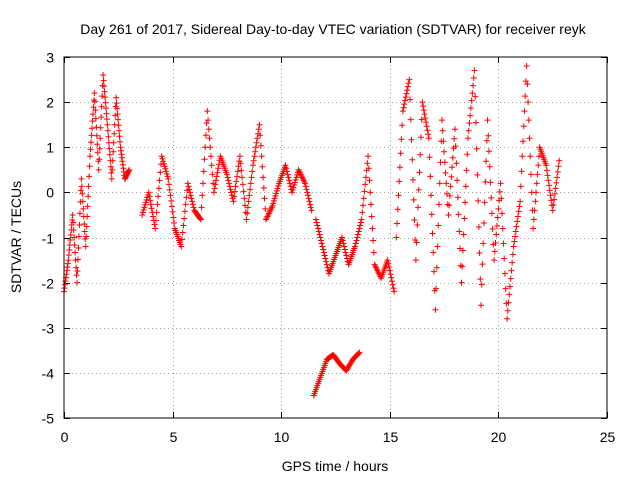 The width and height of the screenshot is (640, 480). Describe the element at coordinates (50, 103) in the screenshot. I see `y-tick-label: 2` at that location.